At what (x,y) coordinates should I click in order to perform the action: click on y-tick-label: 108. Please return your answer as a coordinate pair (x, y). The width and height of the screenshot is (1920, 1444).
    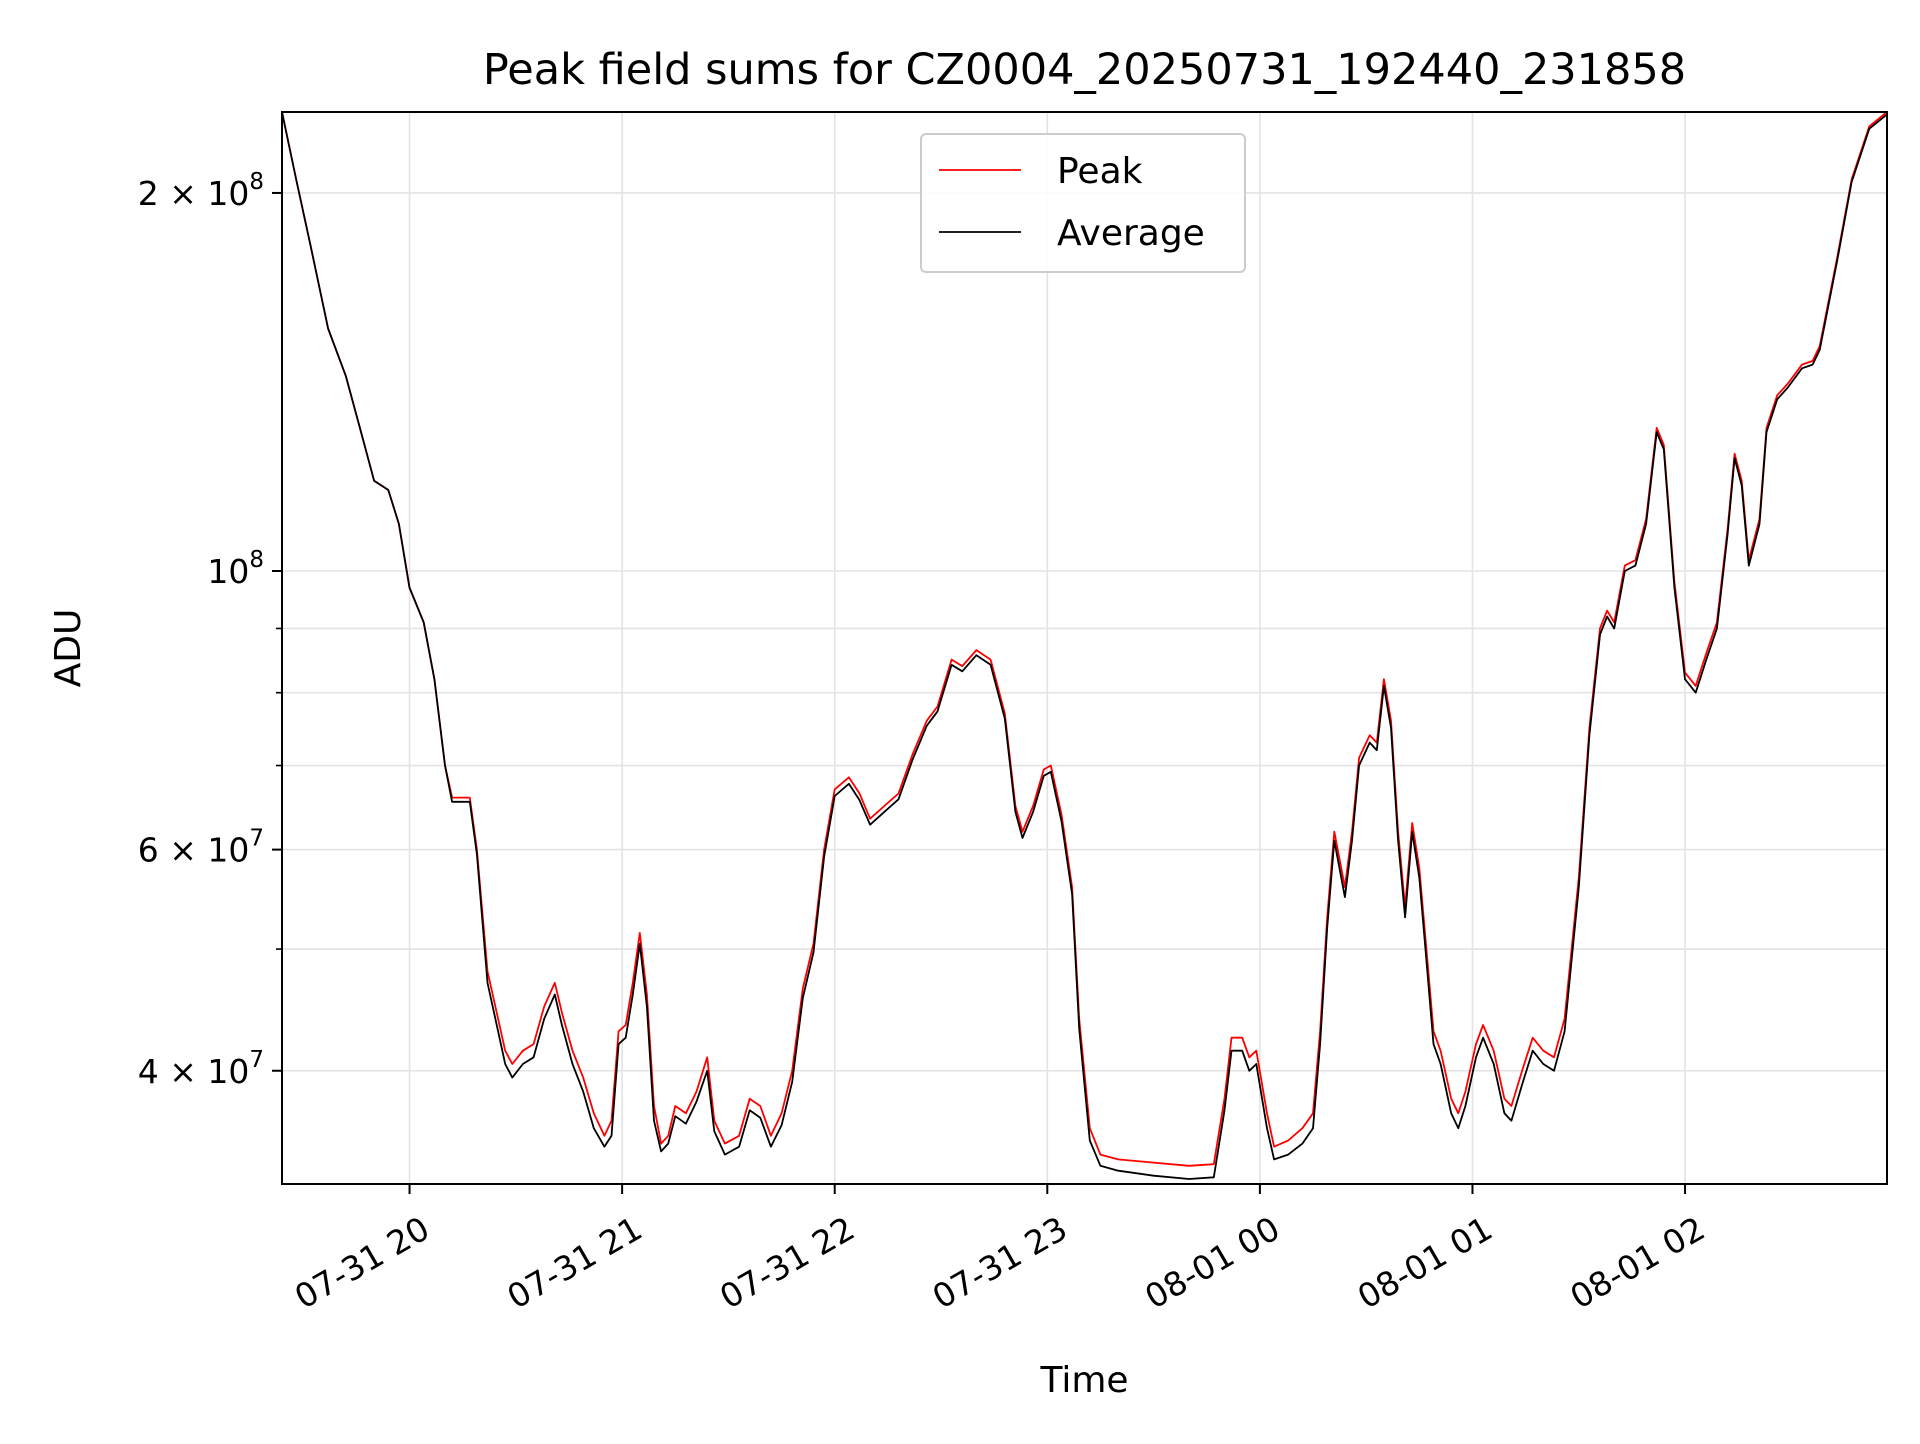
    Looking at the image, I should click on (235, 569).